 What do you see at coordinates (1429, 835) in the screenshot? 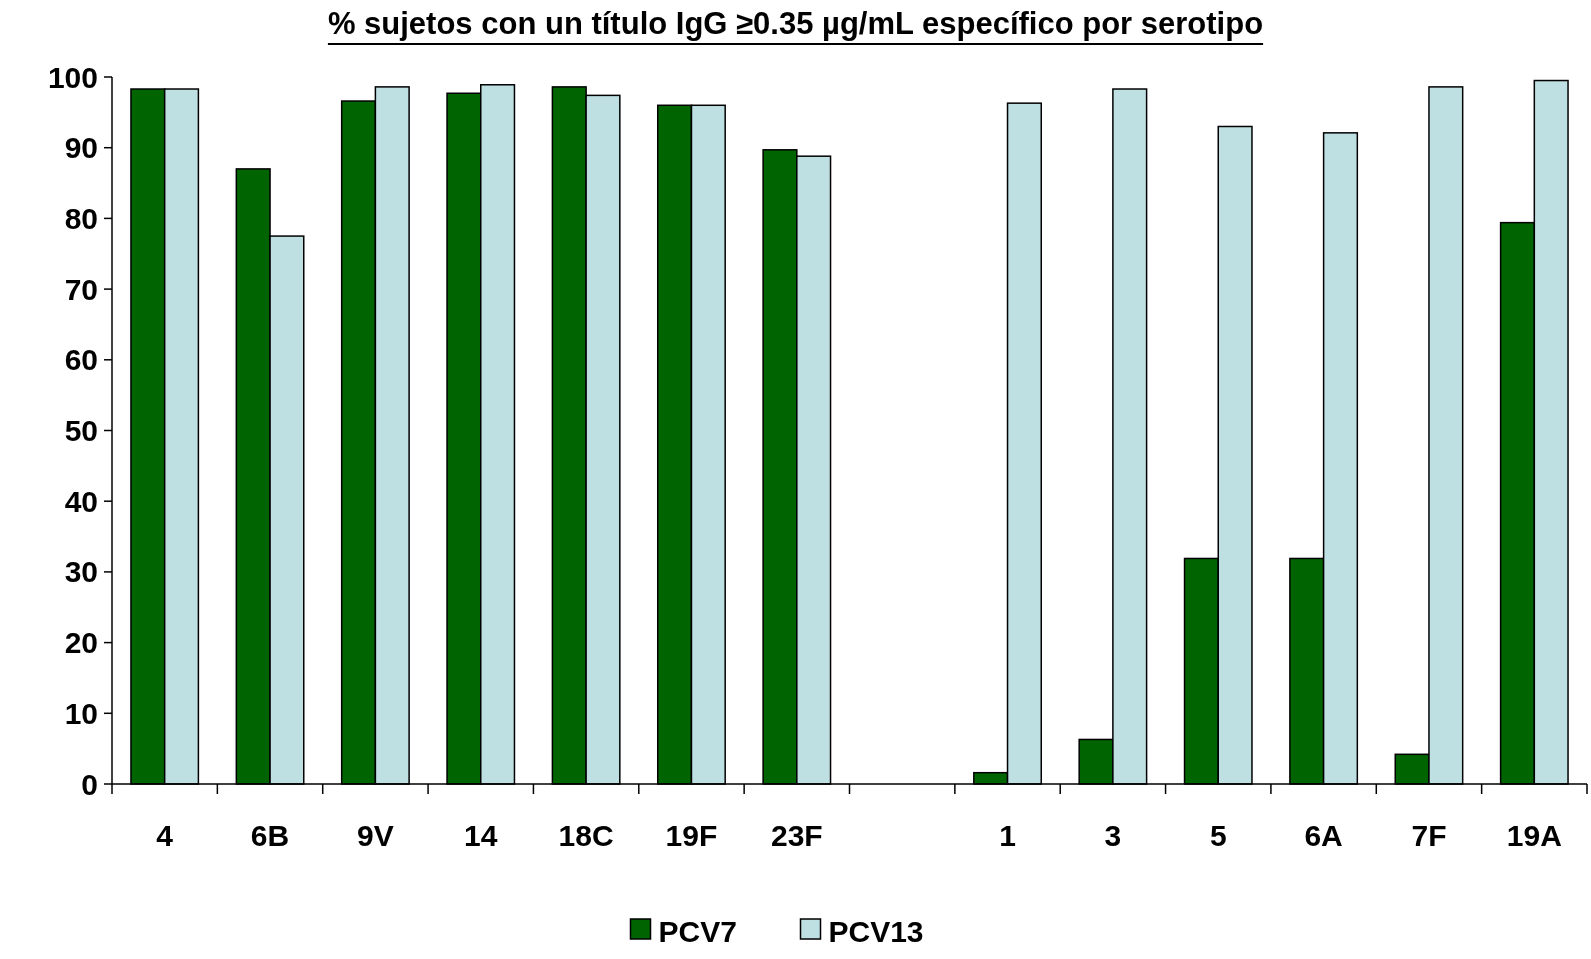
I see `x-tick-label: 7F` at bounding box center [1429, 835].